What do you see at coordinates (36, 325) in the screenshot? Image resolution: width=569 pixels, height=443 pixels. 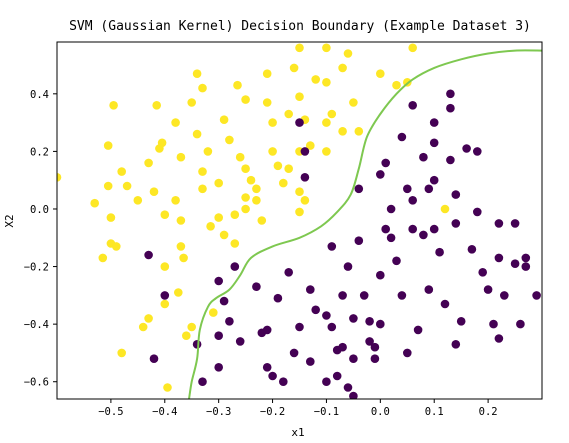 I see `y-tick-label: −0.4` at bounding box center [36, 325].